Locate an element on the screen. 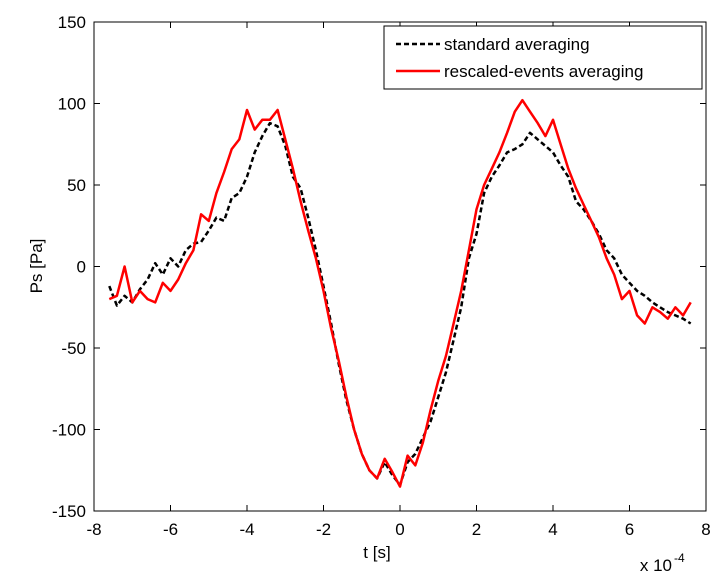 The image size is (716, 577). x-axis-label: t [s] is located at coordinates (376, 552).